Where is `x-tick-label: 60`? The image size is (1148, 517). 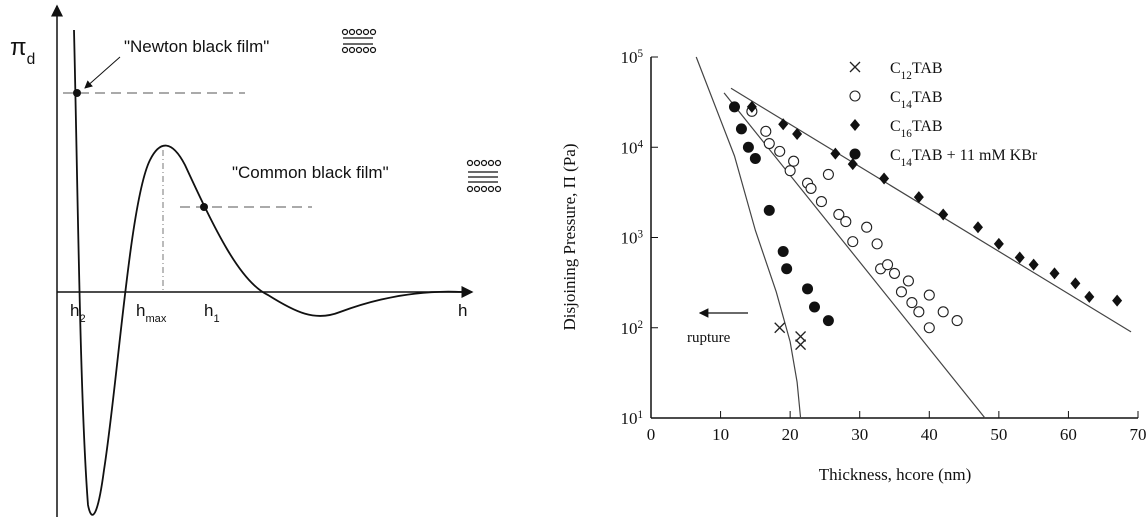 x-tick-label: 60 is located at coordinates (1068, 434).